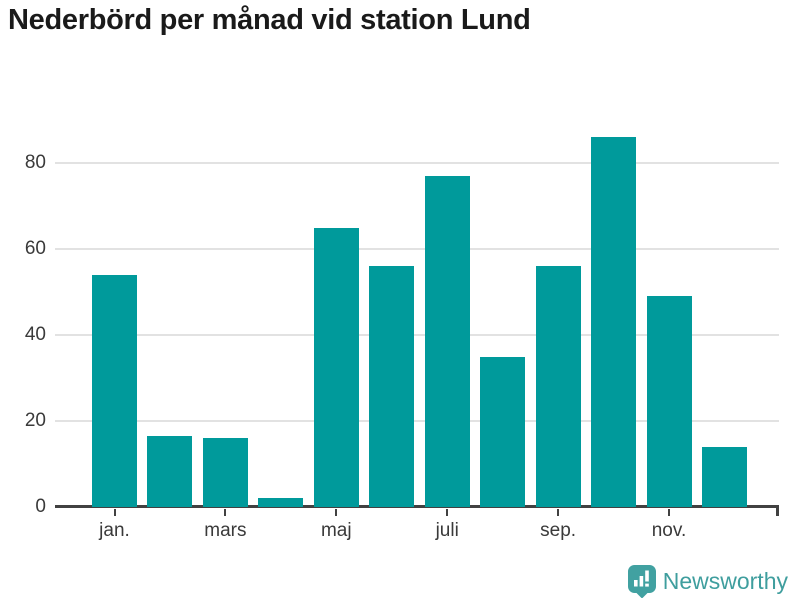  What do you see at coordinates (35, 248) in the screenshot?
I see `y-tick-label-60: 60` at bounding box center [35, 248].